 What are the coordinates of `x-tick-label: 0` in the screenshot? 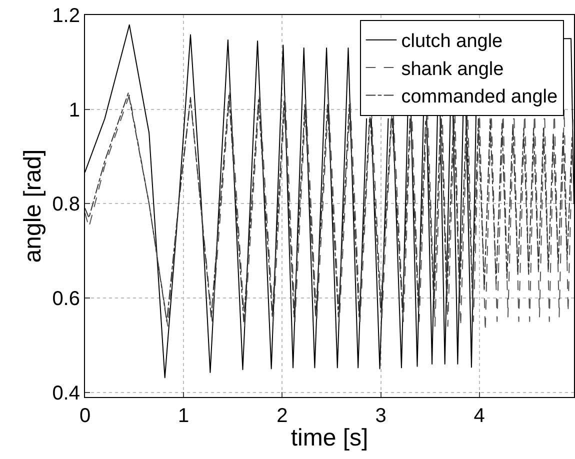 It's located at (85, 416).